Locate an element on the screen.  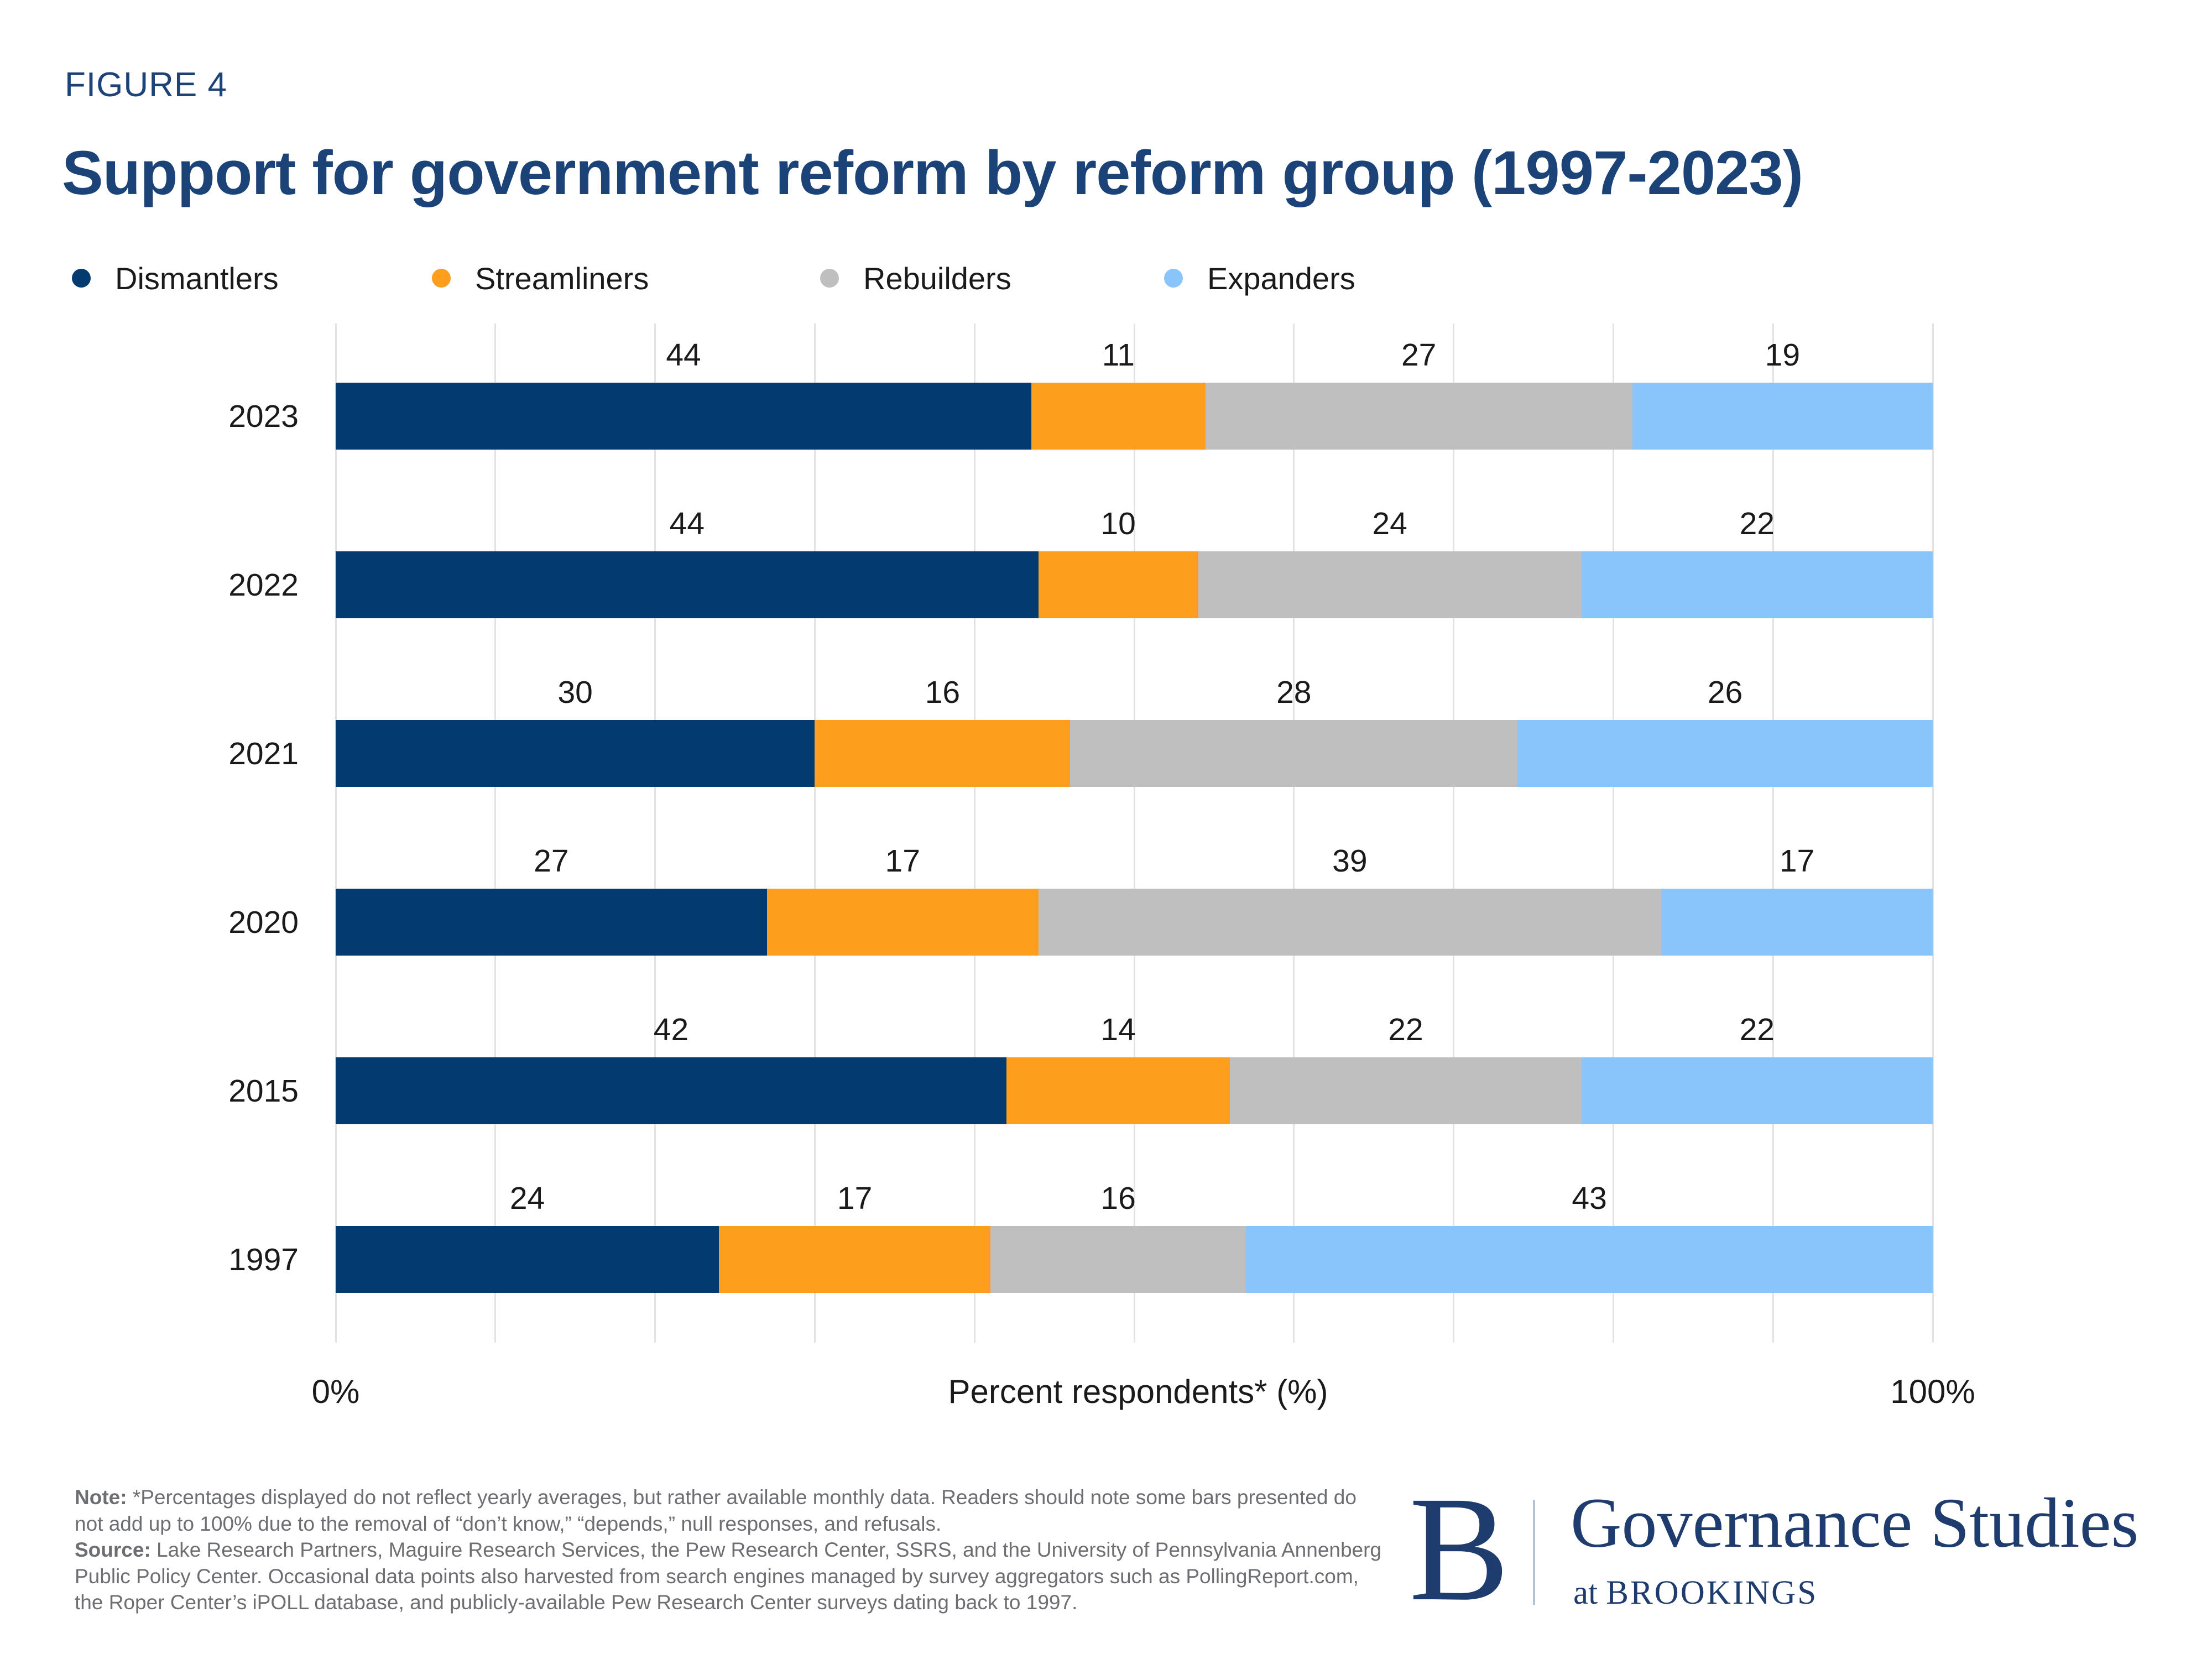
segment-value-streamliners-1997: 17 is located at coordinates (855, 1198).